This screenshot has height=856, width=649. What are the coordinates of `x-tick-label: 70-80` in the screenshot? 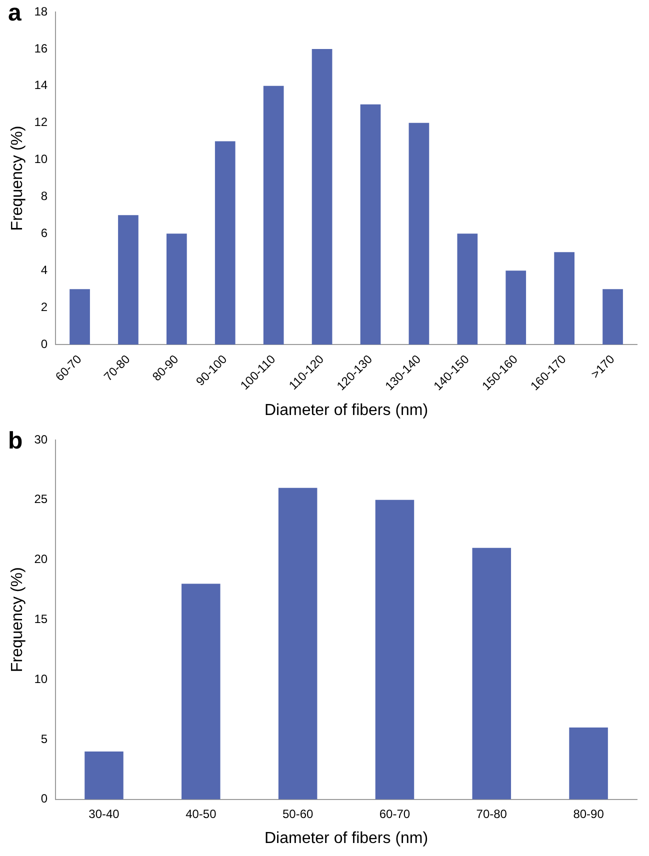 It's located at (492, 813).